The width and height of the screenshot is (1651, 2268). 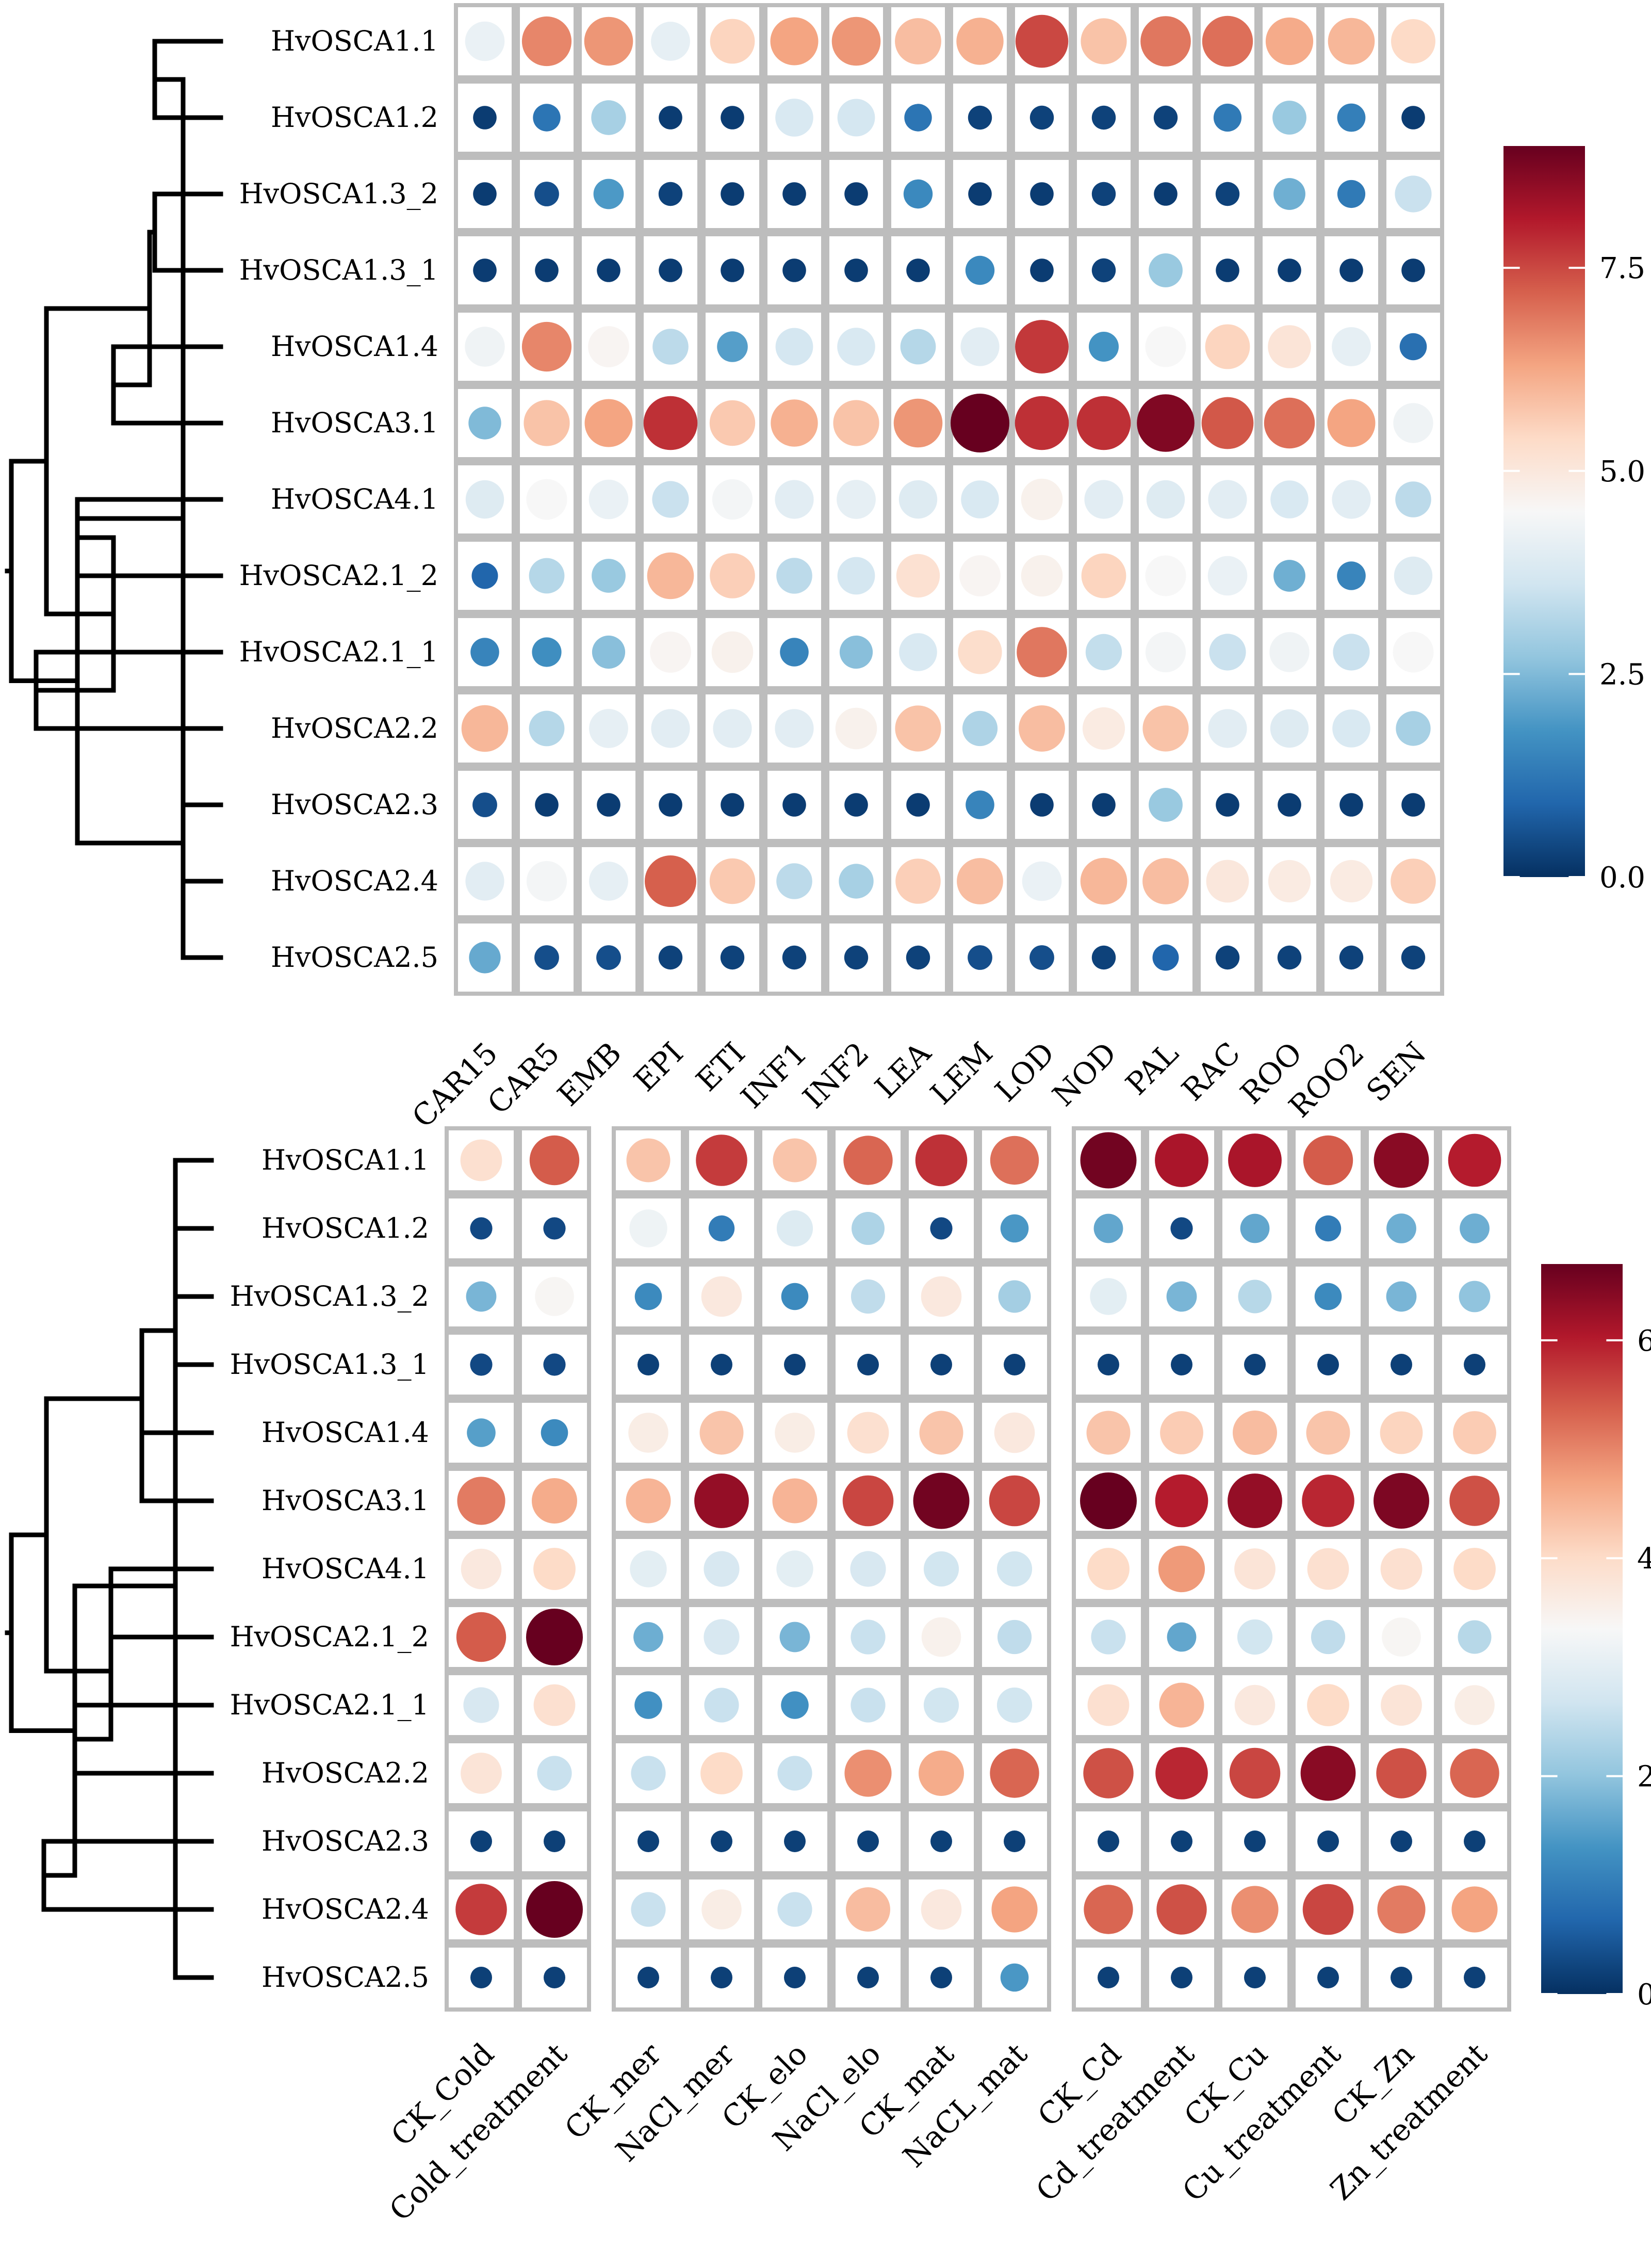 What do you see at coordinates (338, 193) in the screenshot?
I see `gene-label: HvOSCA1.3_2` at bounding box center [338, 193].